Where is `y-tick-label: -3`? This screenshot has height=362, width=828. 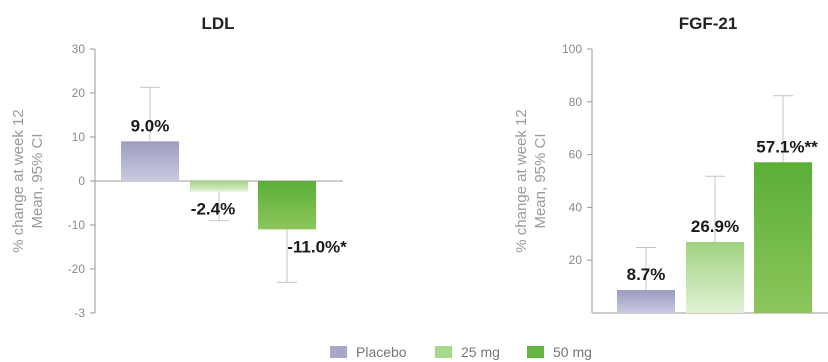 y-tick-label: -3 is located at coordinates (79, 313).